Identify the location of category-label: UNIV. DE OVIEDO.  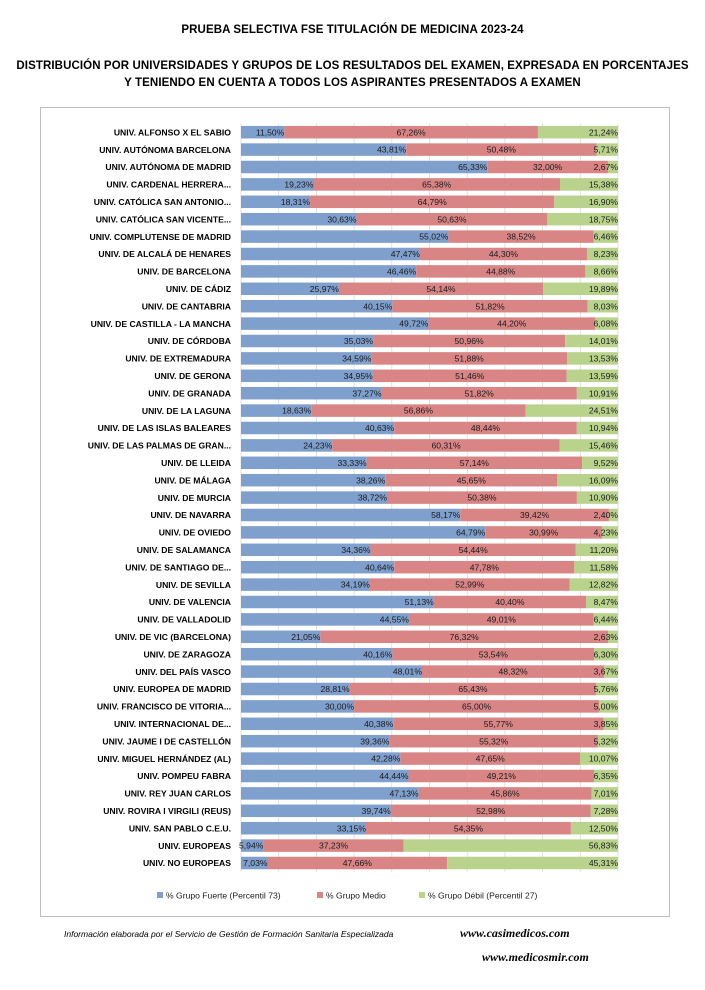
(195, 533).